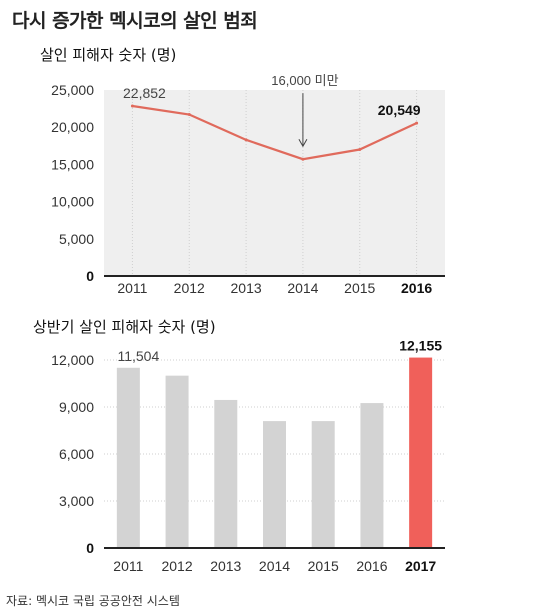 This screenshot has height=614, width=560. I want to click on y-tick-label: 20,000, so click(72, 127).